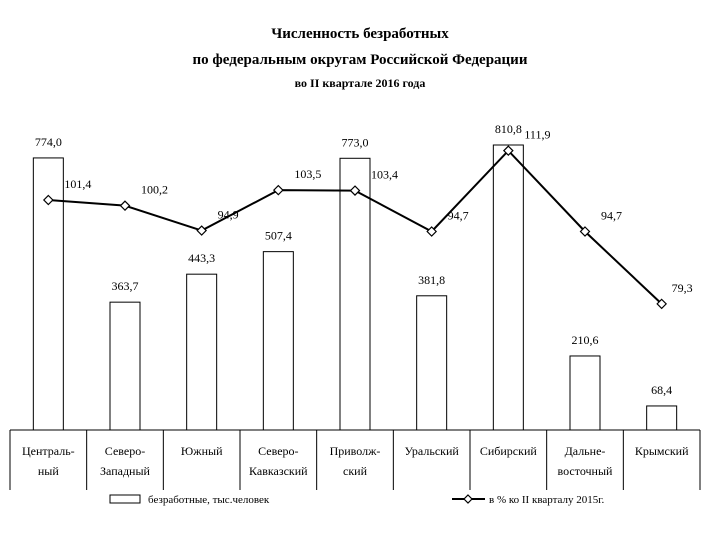 This screenshot has height=540, width=720. What do you see at coordinates (228, 215) in the screenshot?
I see `line-value-label: 94,9` at bounding box center [228, 215].